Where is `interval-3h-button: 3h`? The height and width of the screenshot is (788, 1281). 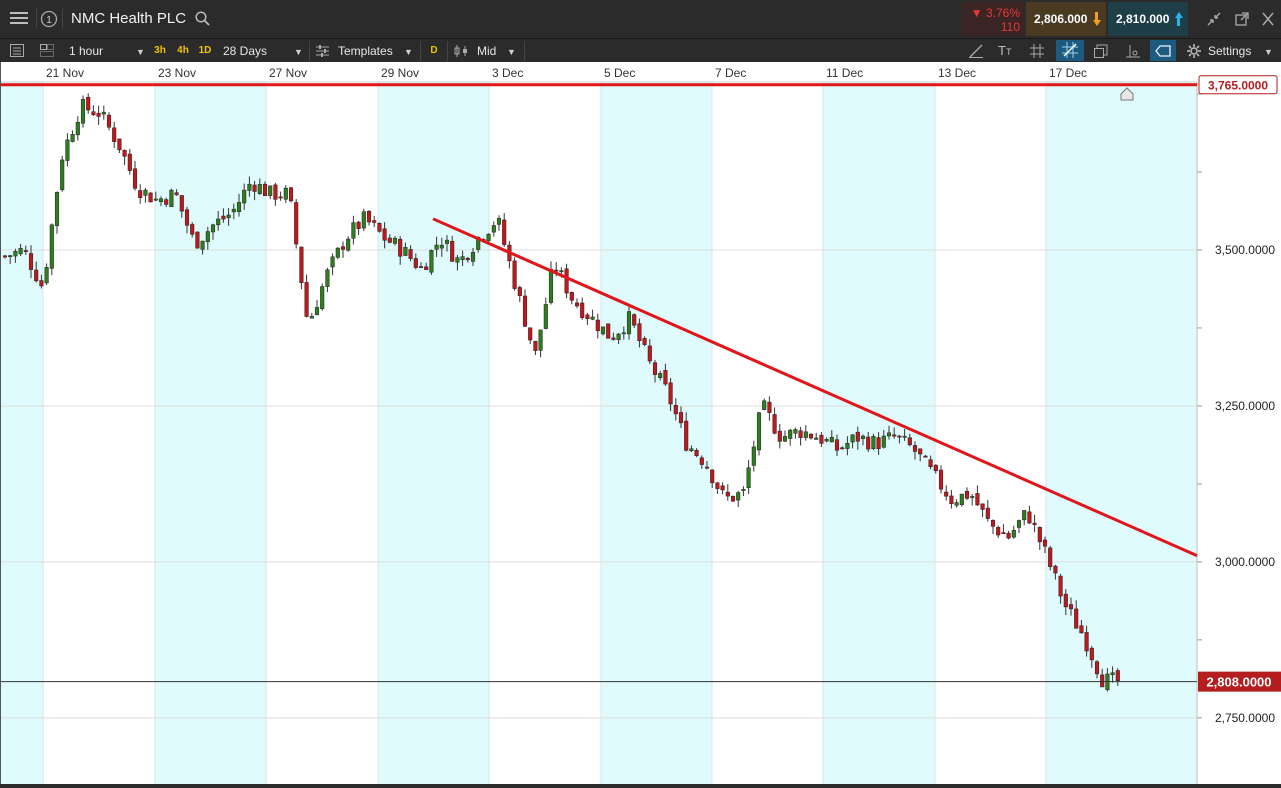
interval-3h-button: 3h is located at coordinates (160, 50).